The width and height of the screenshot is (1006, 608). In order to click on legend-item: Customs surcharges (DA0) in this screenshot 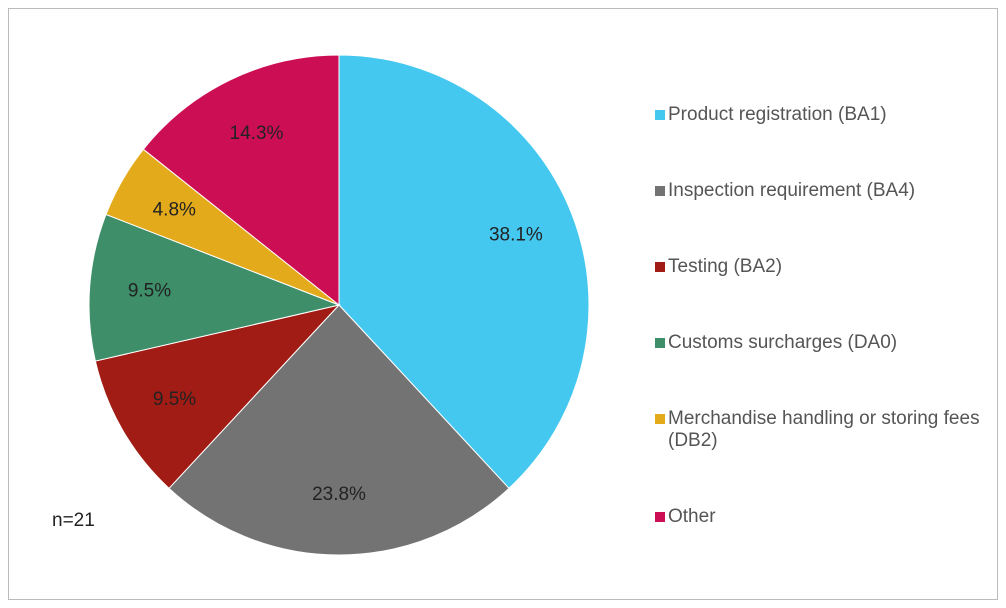, I will do `click(824, 343)`.